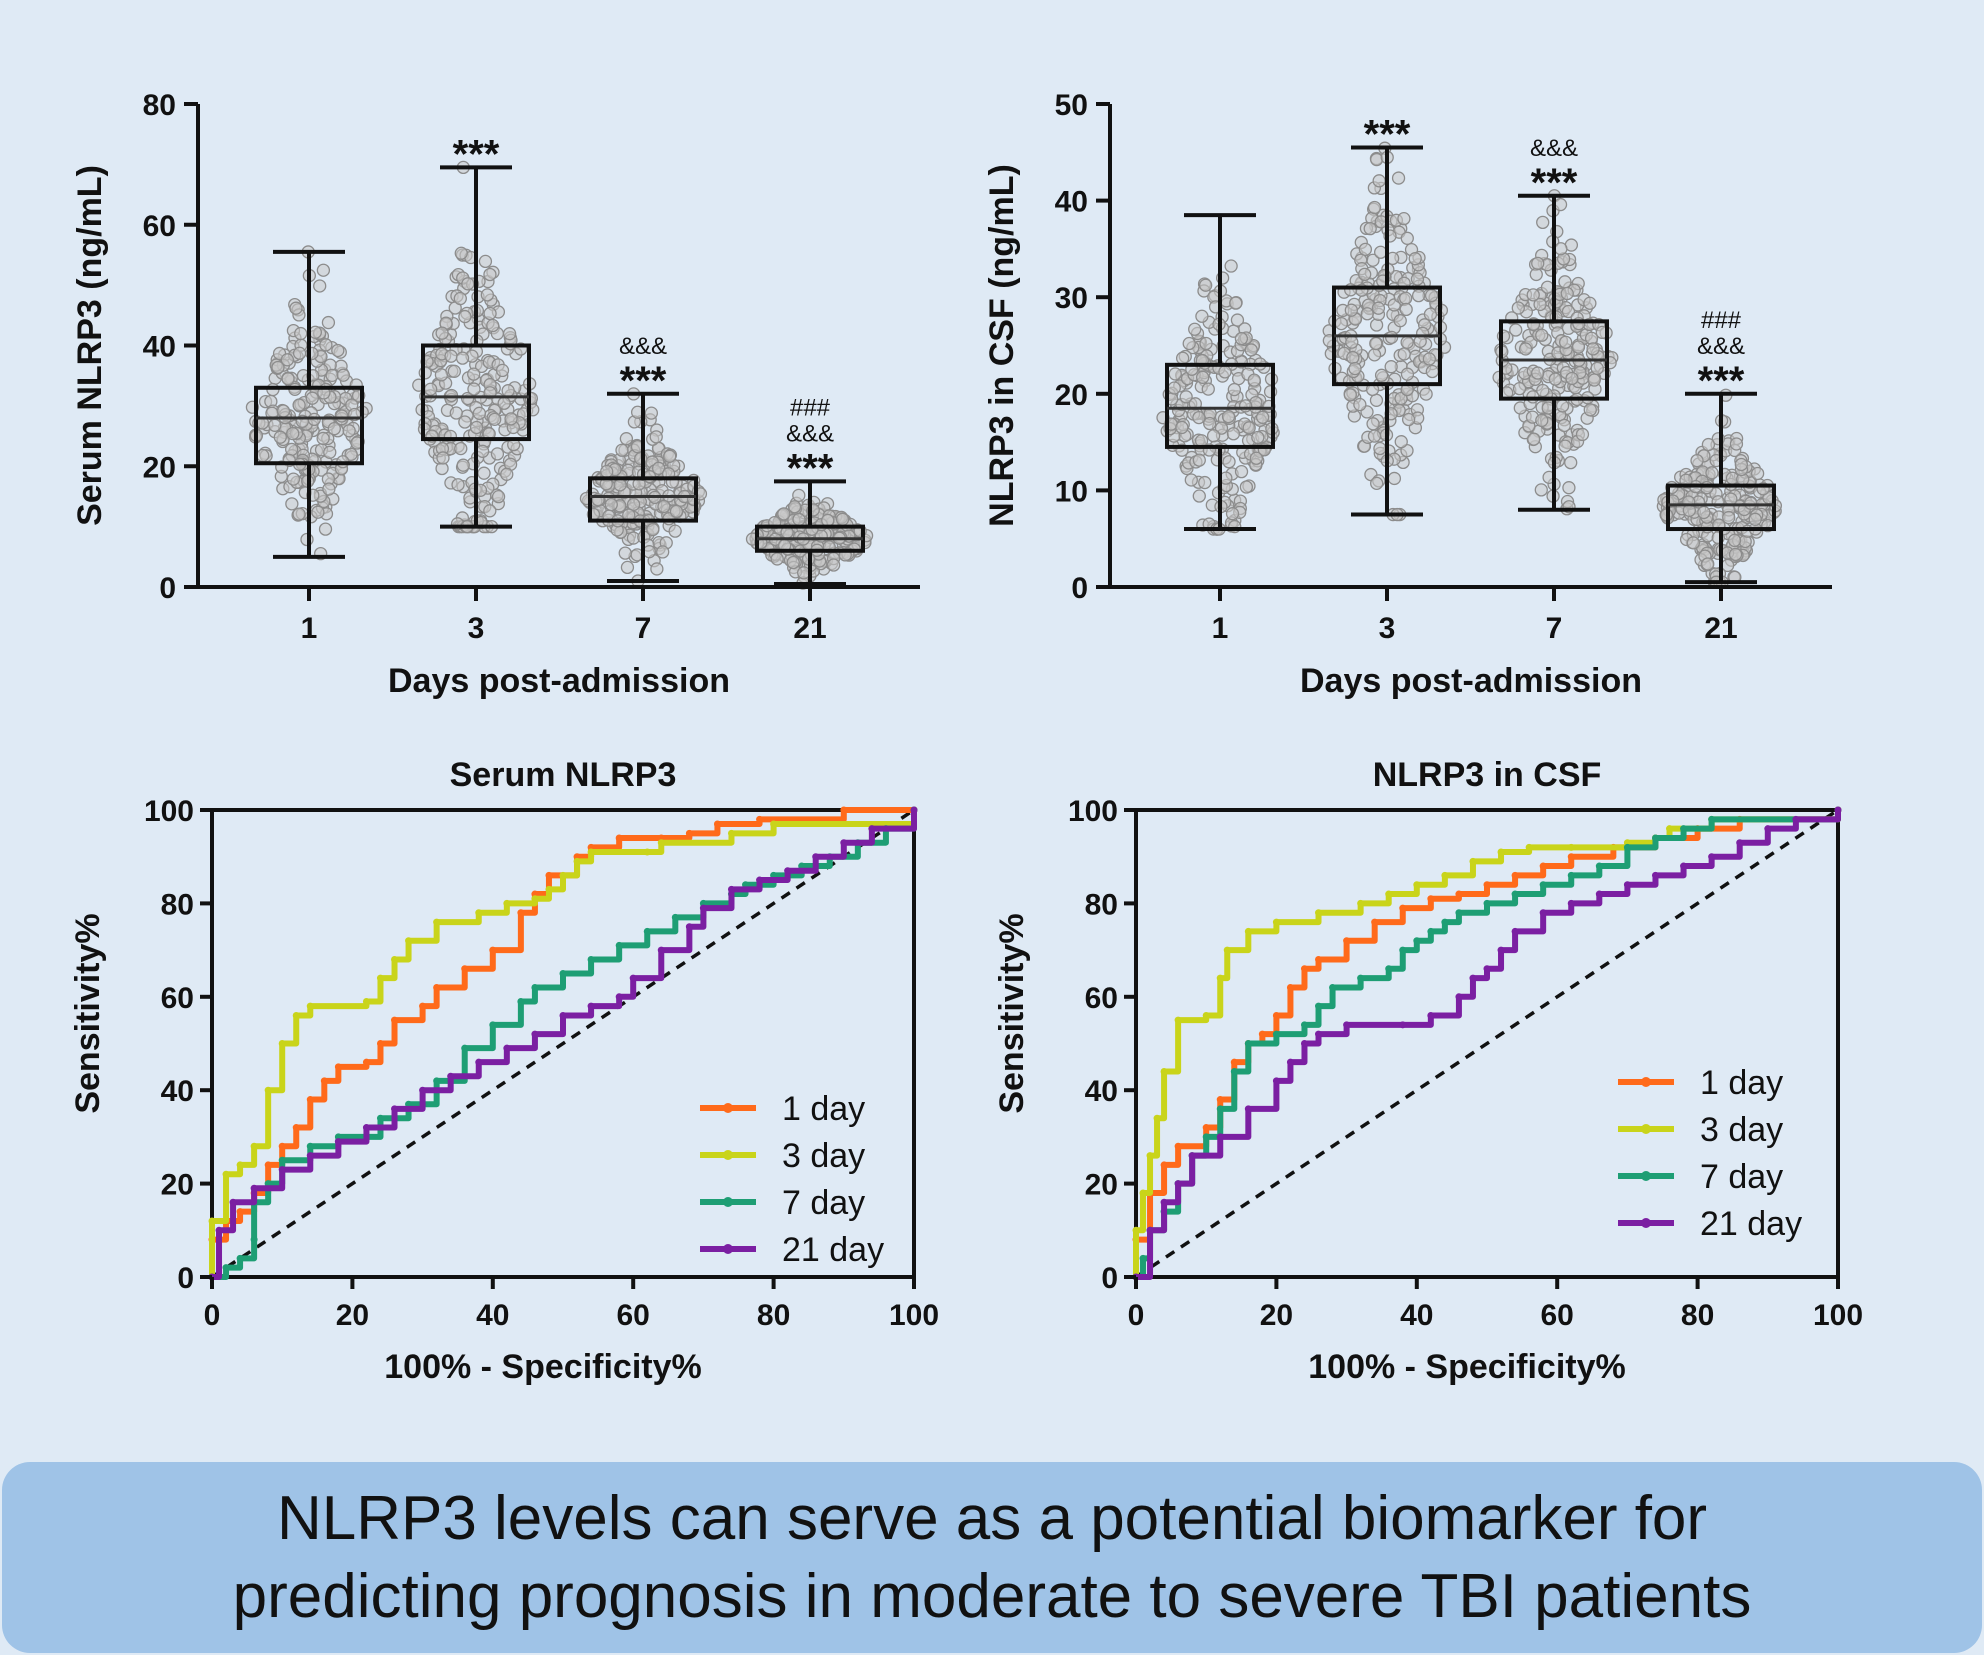 The height and width of the screenshot is (1655, 1984). I want to click on legend-label: 1 day, so click(823, 1109).